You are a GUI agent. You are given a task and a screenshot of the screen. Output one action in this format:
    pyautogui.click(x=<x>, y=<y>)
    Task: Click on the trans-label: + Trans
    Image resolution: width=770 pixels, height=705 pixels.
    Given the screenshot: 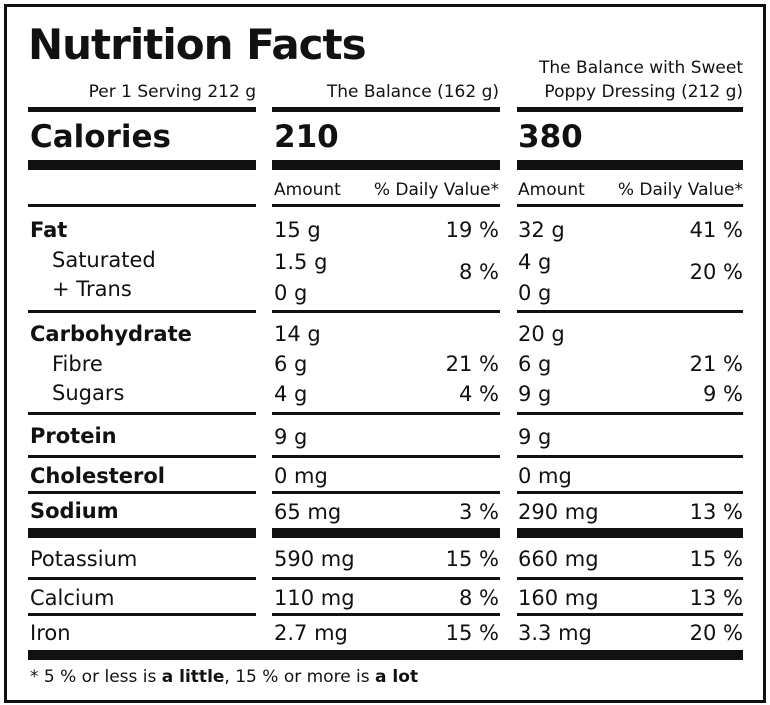 What is the action you would take?
    pyautogui.click(x=92, y=289)
    